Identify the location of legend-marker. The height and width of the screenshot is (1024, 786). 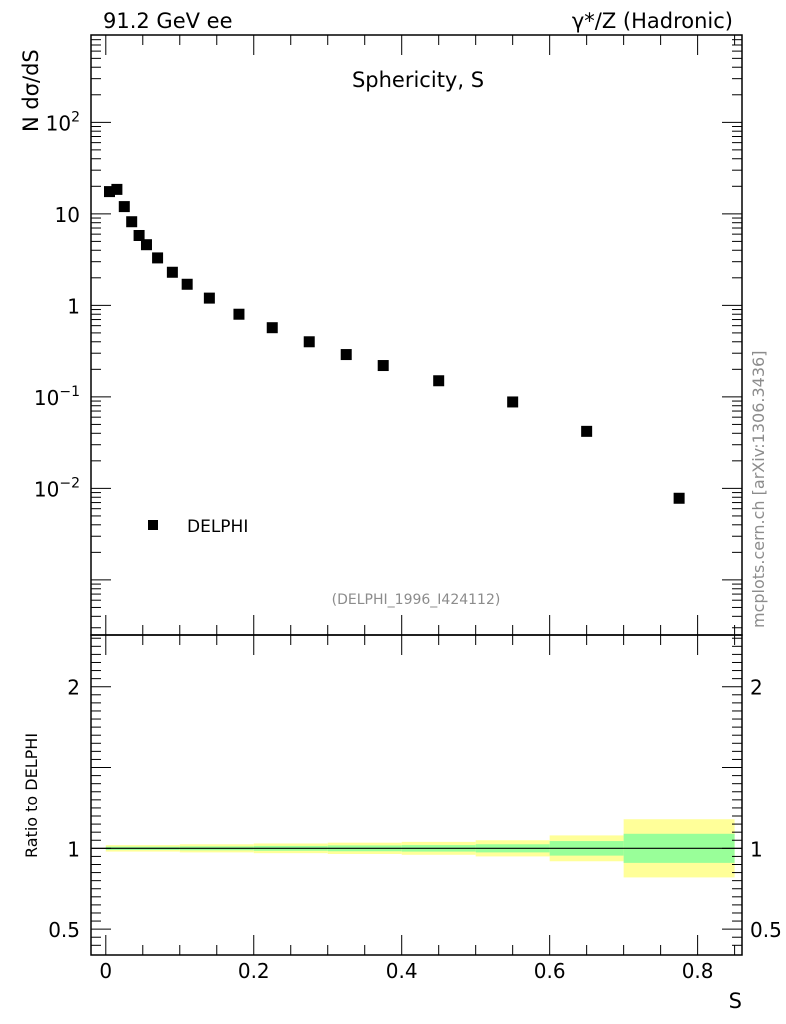
(153, 525).